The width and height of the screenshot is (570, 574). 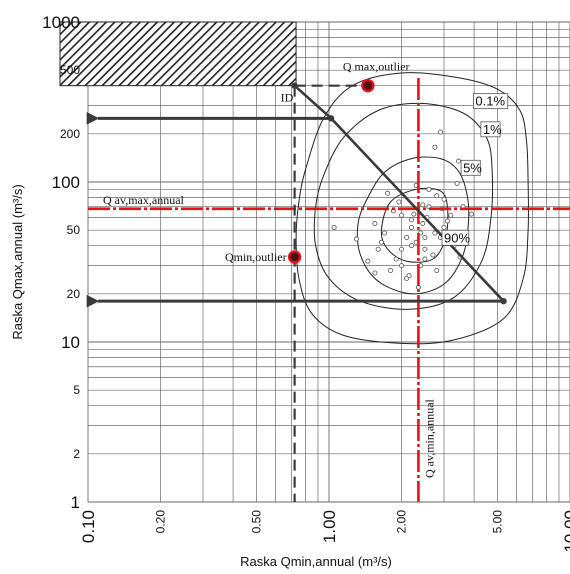 I want to click on y-tick-label: 1000, so click(x=61, y=22).